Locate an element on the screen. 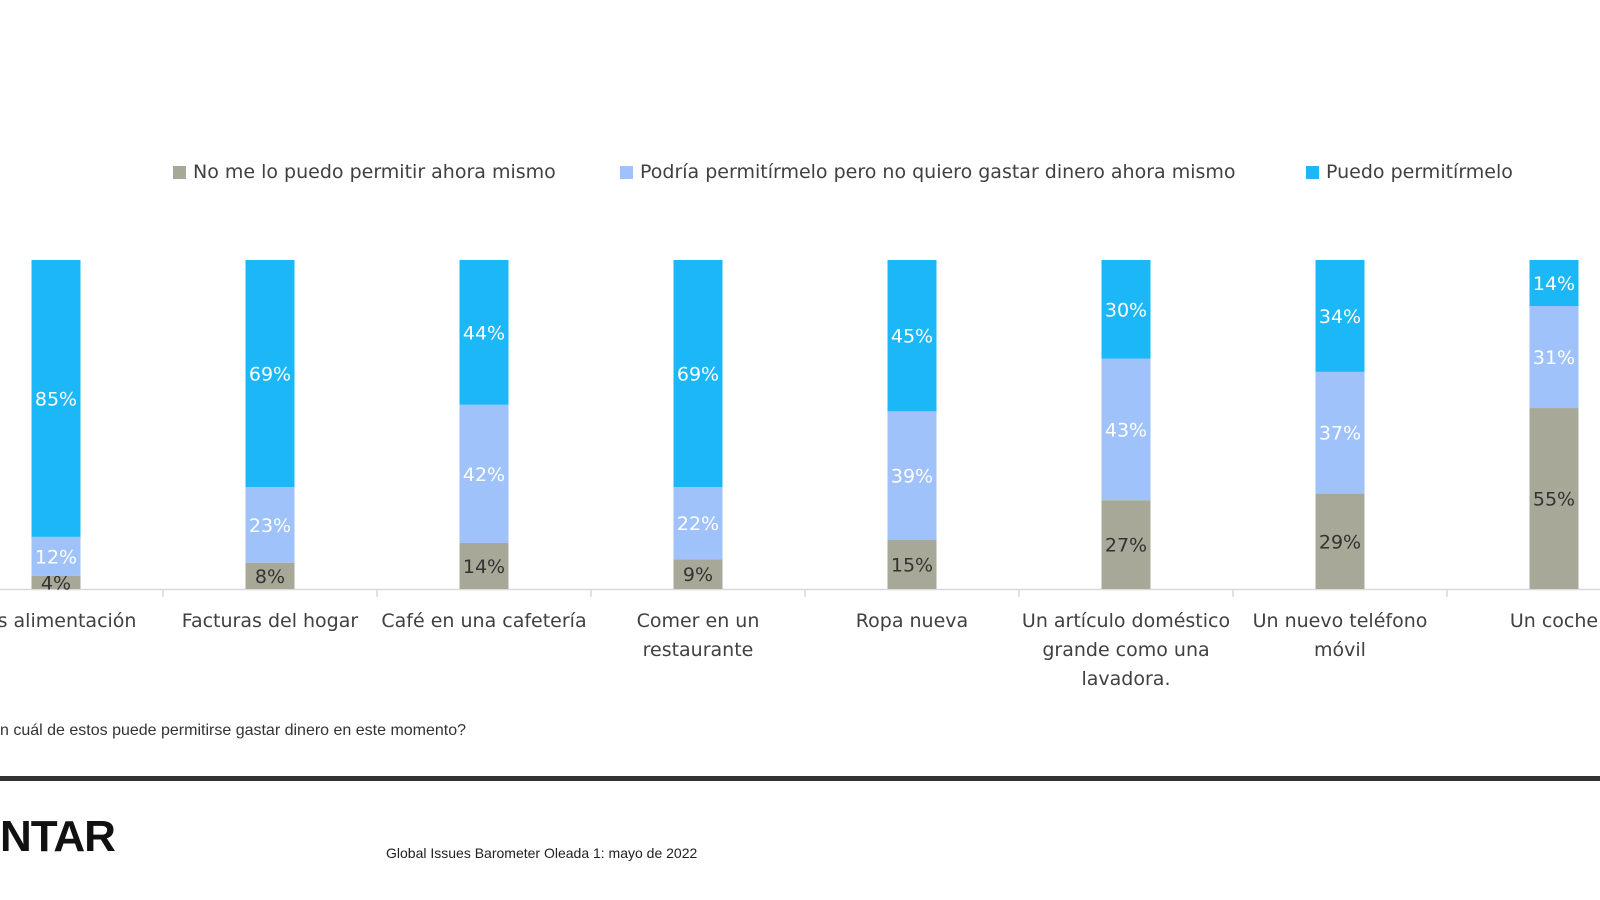  data-label: 39% is located at coordinates (912, 476).